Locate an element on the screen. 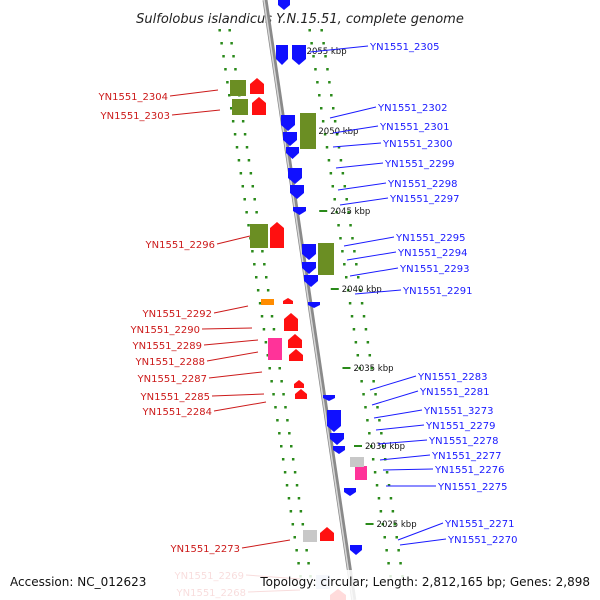 The height and width of the screenshot is (600, 600). pink-gene is located at coordinates (361, 473).